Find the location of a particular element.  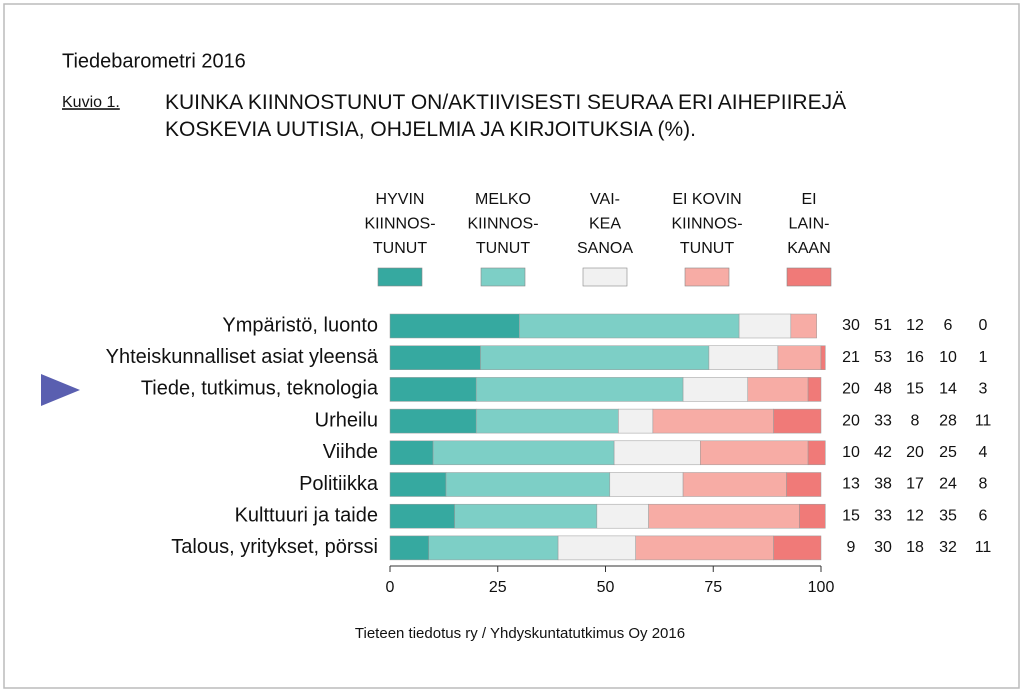

value-label: 17 is located at coordinates (915, 484).